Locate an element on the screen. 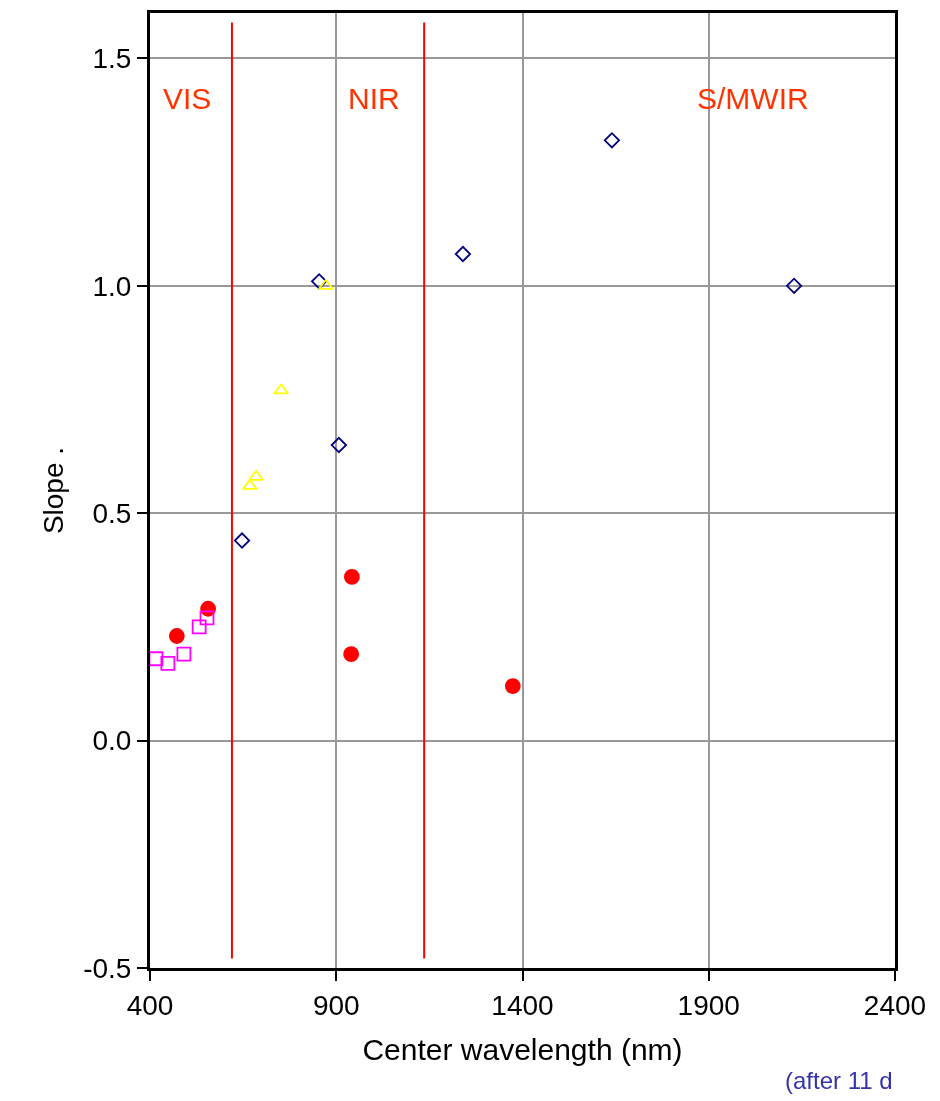 Image resolution: width=940 pixels, height=1101 pixels. x-tick-label: 400 is located at coordinates (150, 1005).